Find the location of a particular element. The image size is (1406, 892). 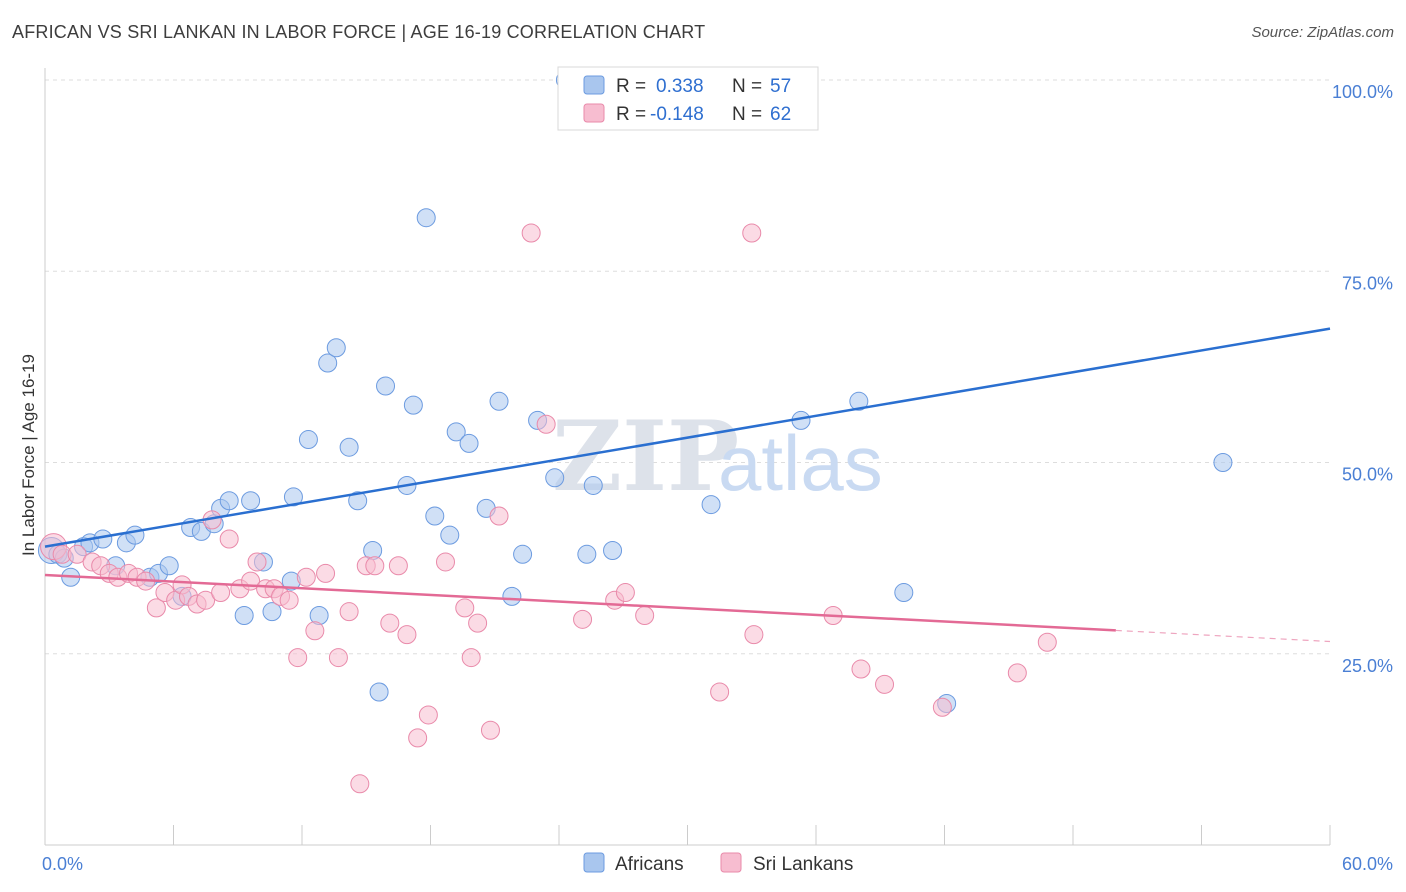

legend-swatch-africans is located at coordinates (594, 85).